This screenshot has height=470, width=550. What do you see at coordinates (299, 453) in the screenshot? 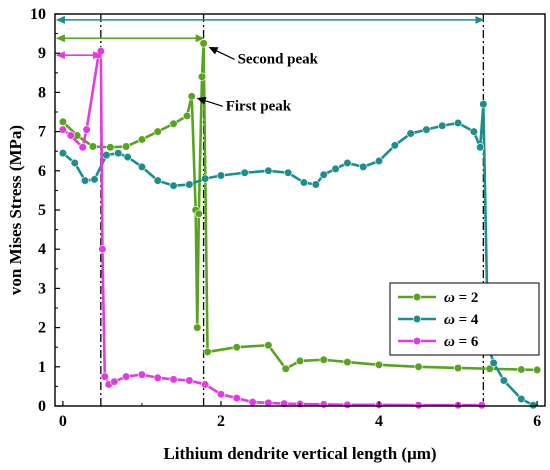
I see `x-axis-title: Lithium dendrite vertical length (μm)` at bounding box center [299, 453].